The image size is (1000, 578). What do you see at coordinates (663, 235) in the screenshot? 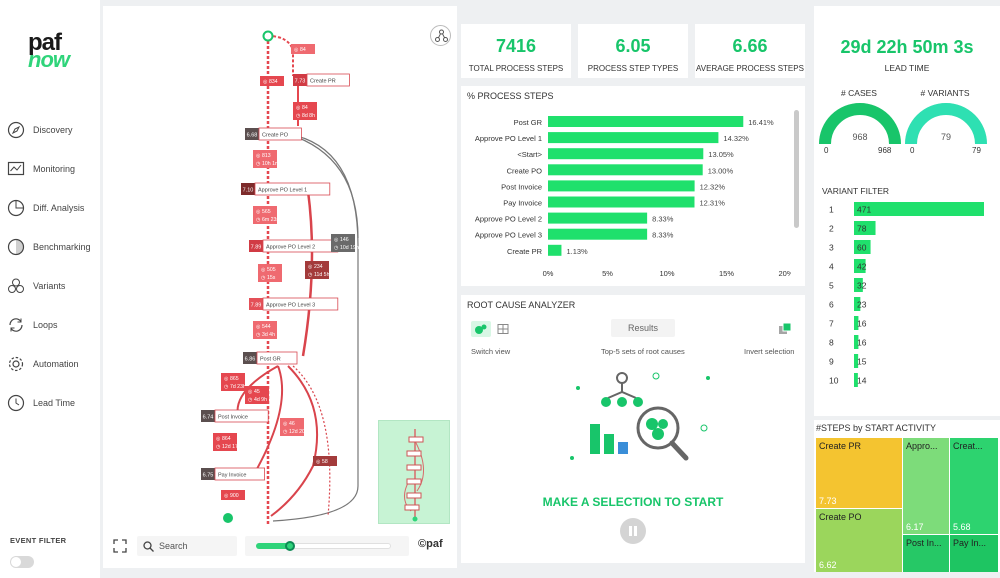
I see `bar-value-label: 8.33%` at bounding box center [663, 235].